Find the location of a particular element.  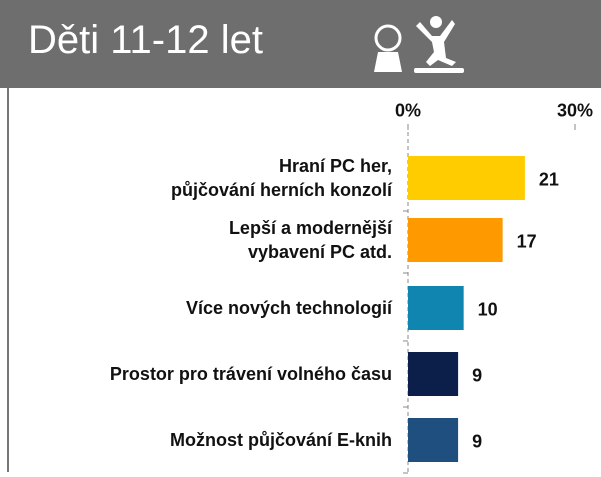

y-tick-label: Prostor pro trávení volného času is located at coordinates (250, 374).